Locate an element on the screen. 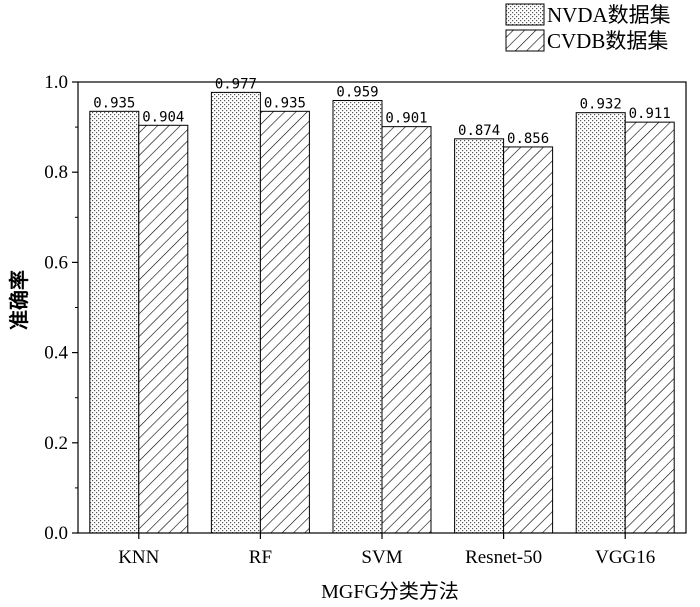 This screenshot has width=700, height=607. data-label-nvda-3: 0.874 is located at coordinates (479, 131).